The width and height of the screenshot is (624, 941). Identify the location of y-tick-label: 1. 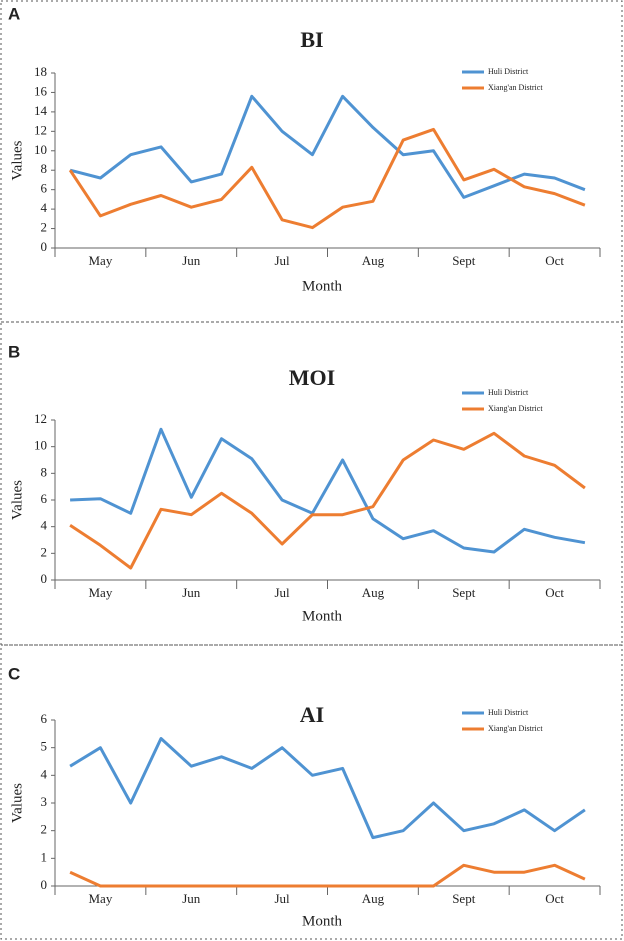
(44, 856).